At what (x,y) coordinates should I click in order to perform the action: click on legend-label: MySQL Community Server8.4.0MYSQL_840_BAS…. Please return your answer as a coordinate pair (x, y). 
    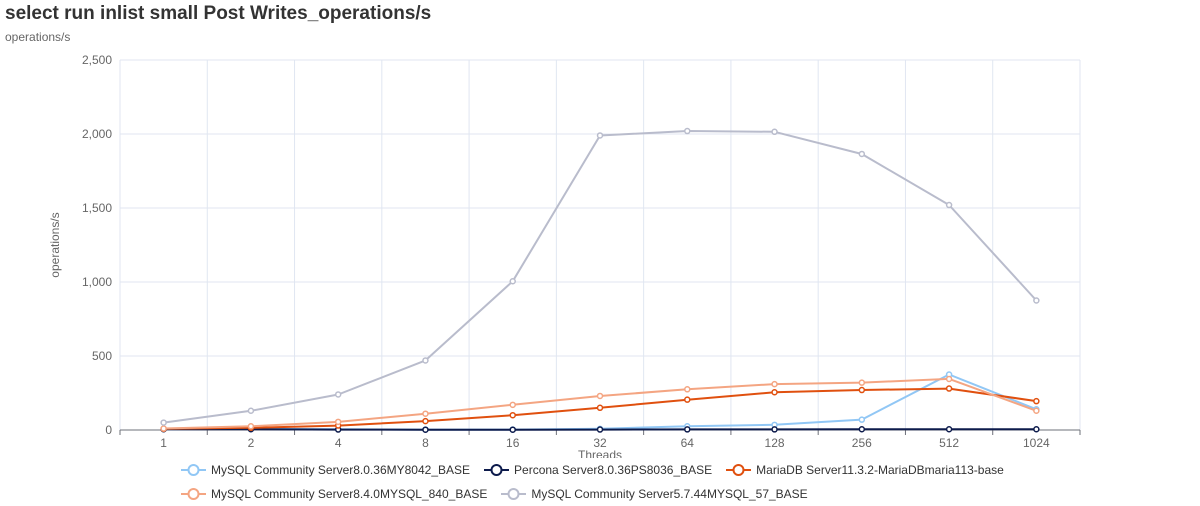
    Looking at the image, I should click on (349, 494).